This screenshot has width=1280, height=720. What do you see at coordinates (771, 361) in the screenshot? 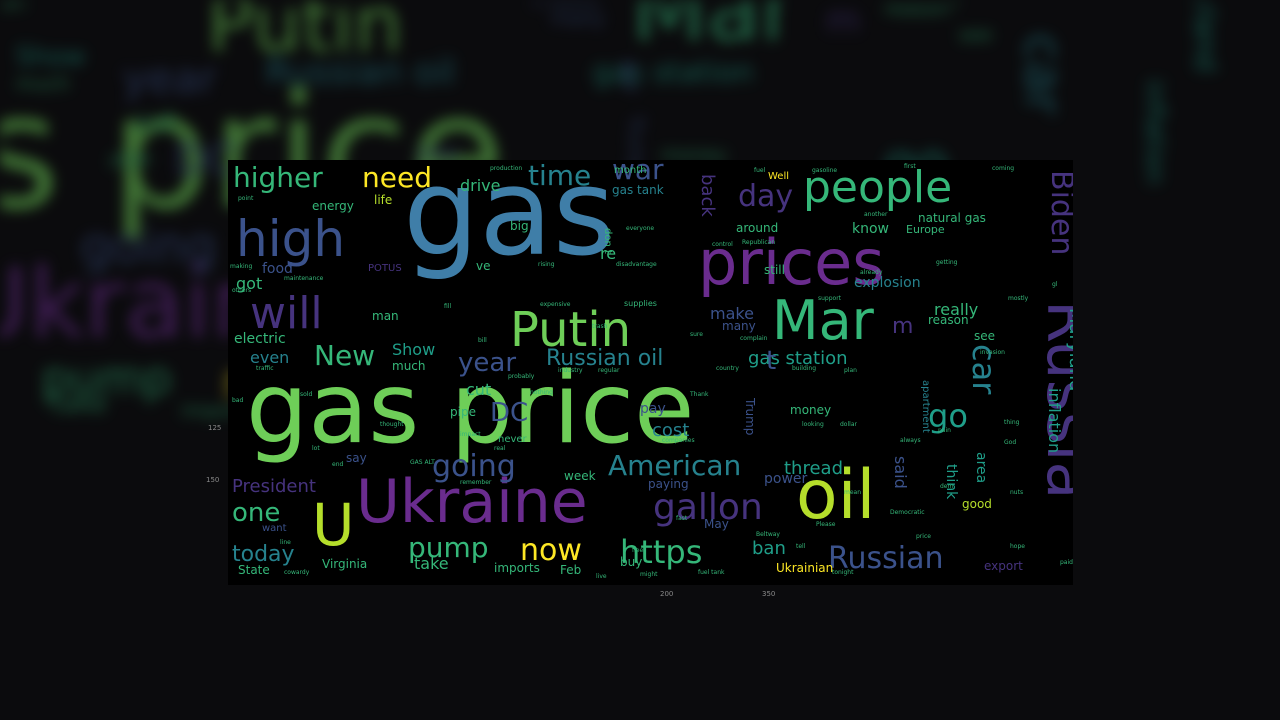
I see `word-t: t` at bounding box center [771, 361].